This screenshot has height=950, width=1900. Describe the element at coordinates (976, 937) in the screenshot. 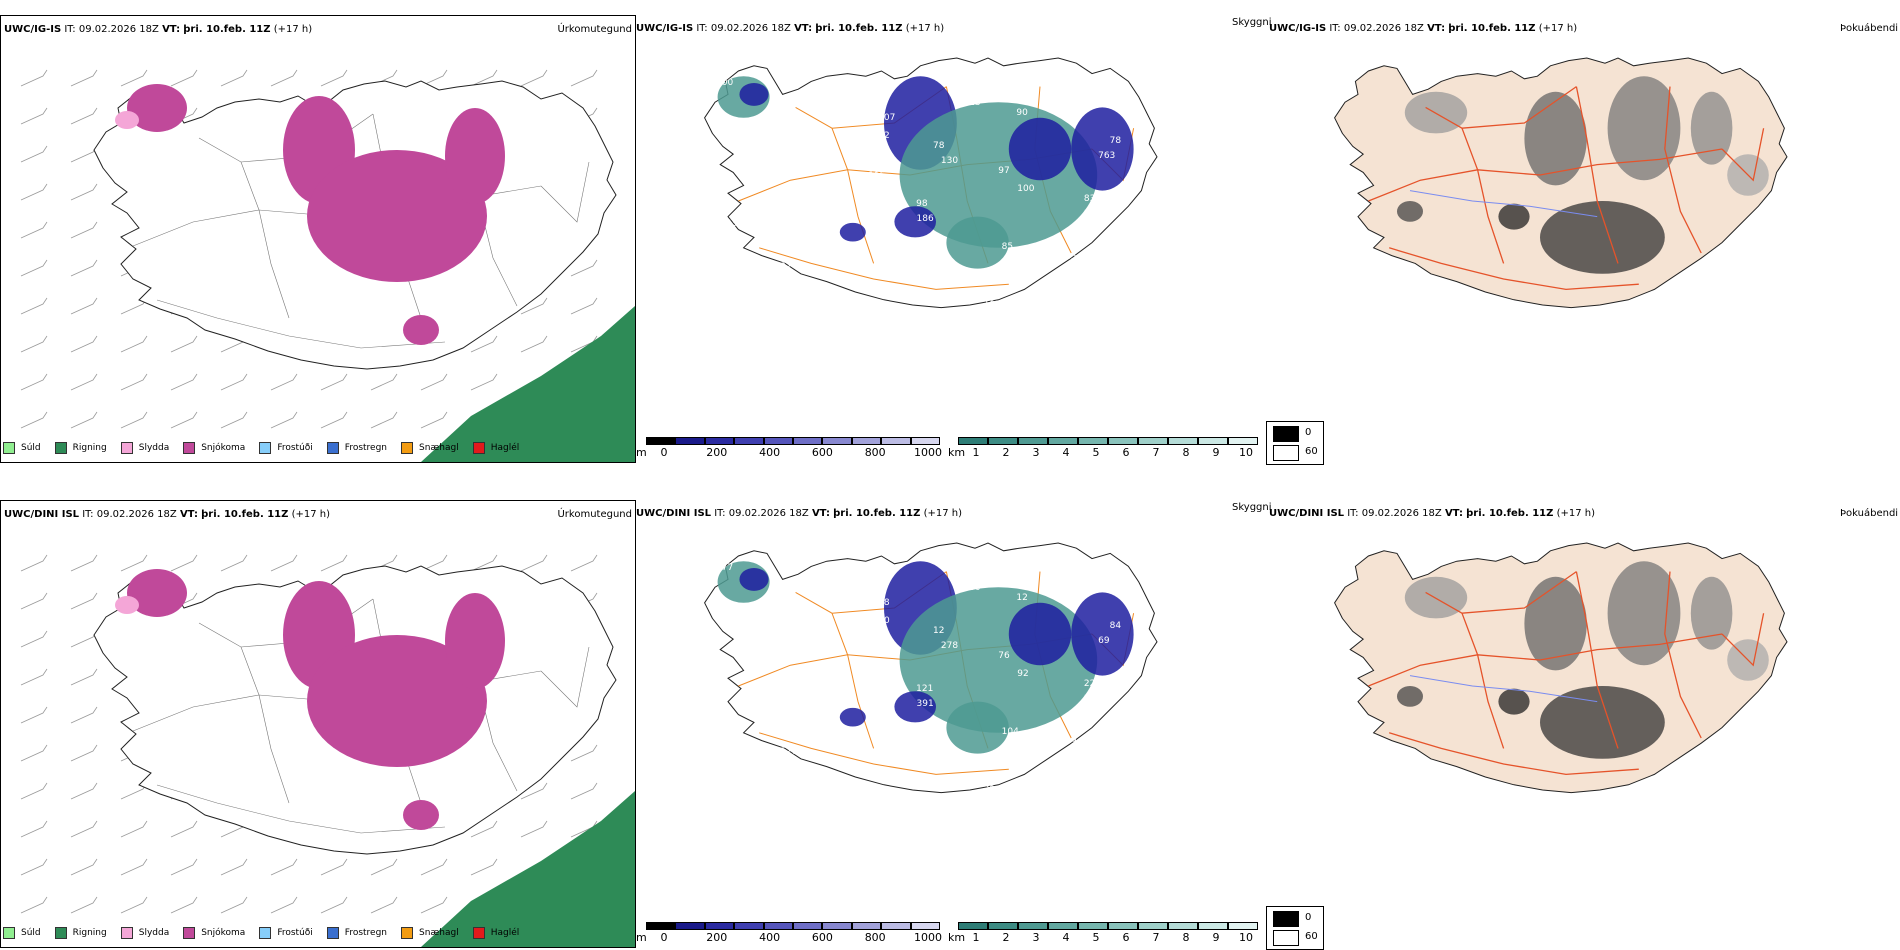

I see `colorbar-km-tick: 1` at that location.